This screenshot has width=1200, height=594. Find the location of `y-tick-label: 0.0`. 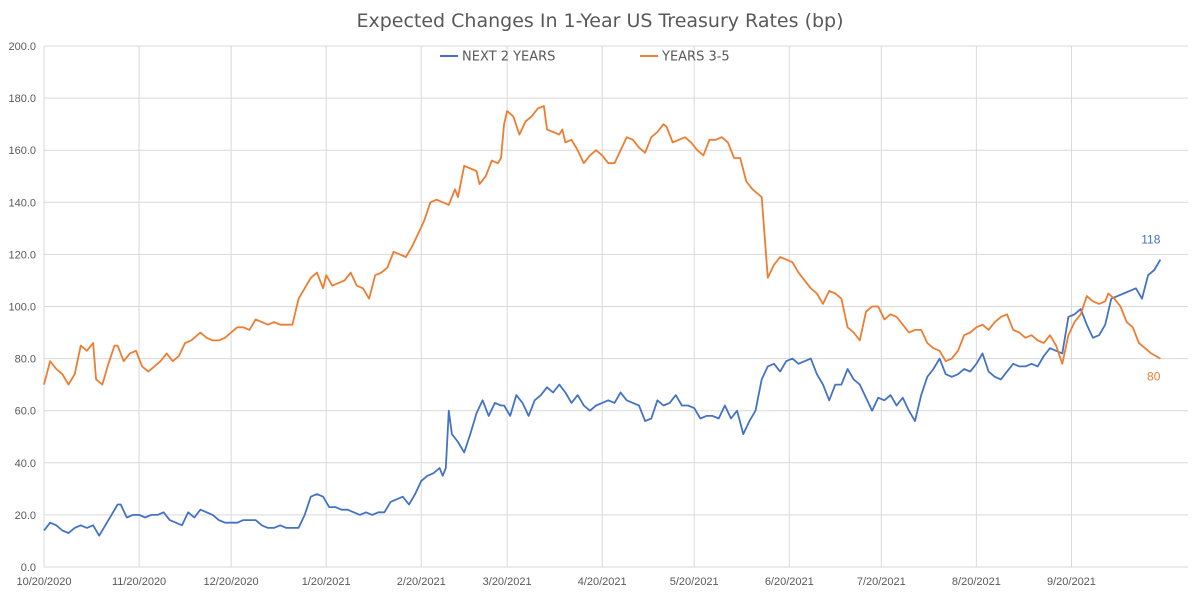

y-tick-label: 0.0 is located at coordinates (28, 568).